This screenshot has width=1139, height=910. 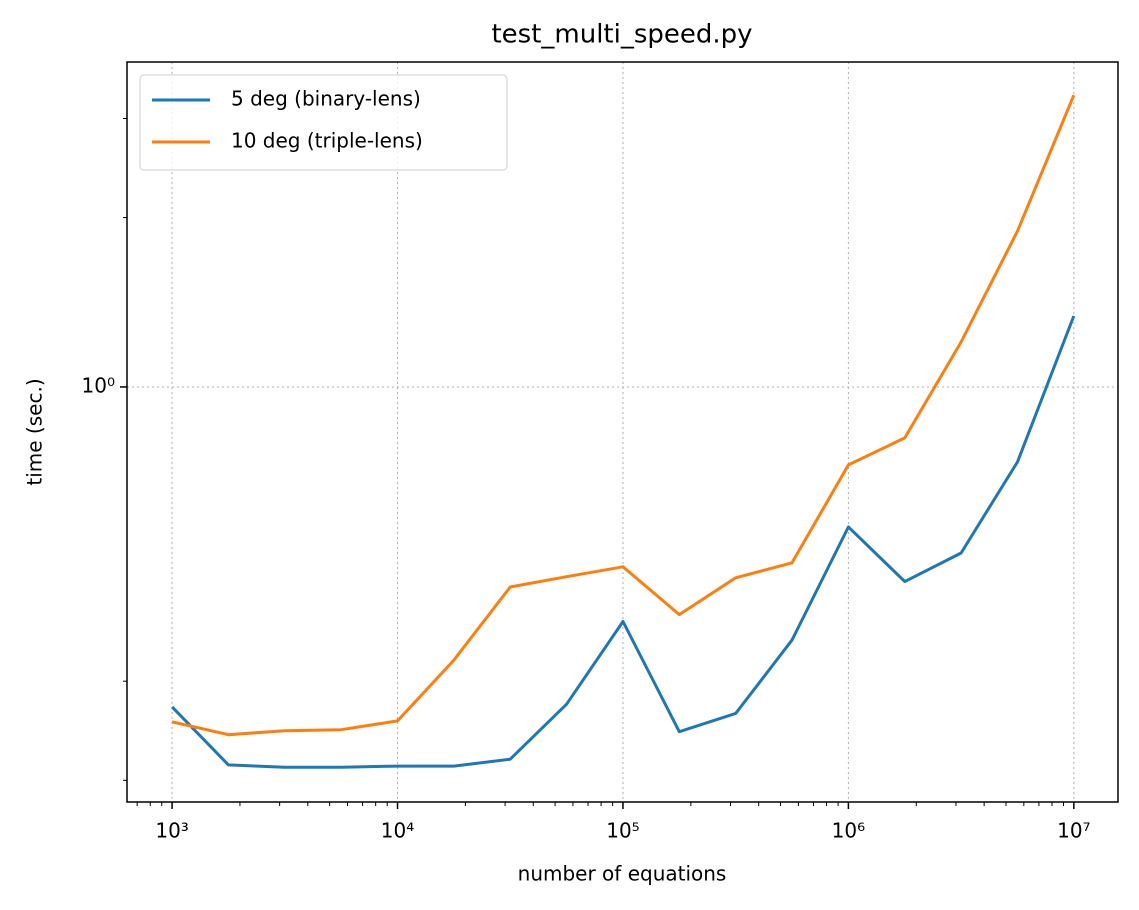 I want to click on x-tick-label: 10⁷, so click(x=1073, y=831).